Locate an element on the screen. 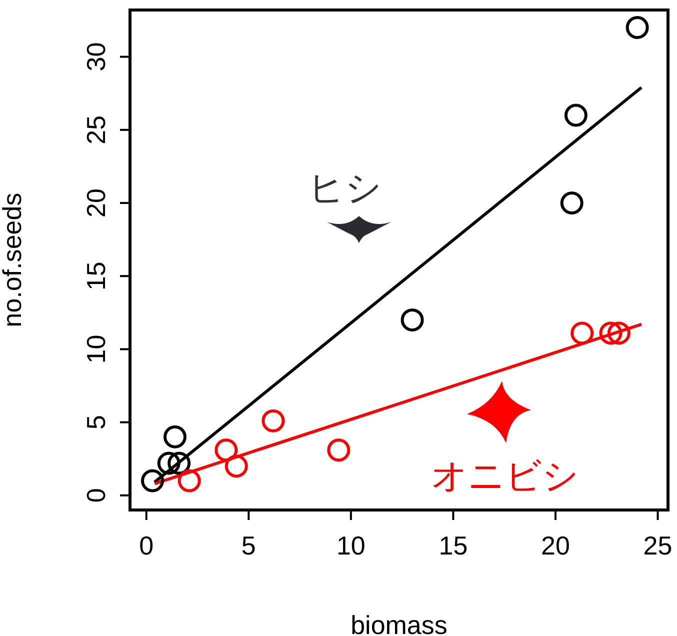 The height and width of the screenshot is (636, 677). y-tick-label: 20 is located at coordinates (96, 203).